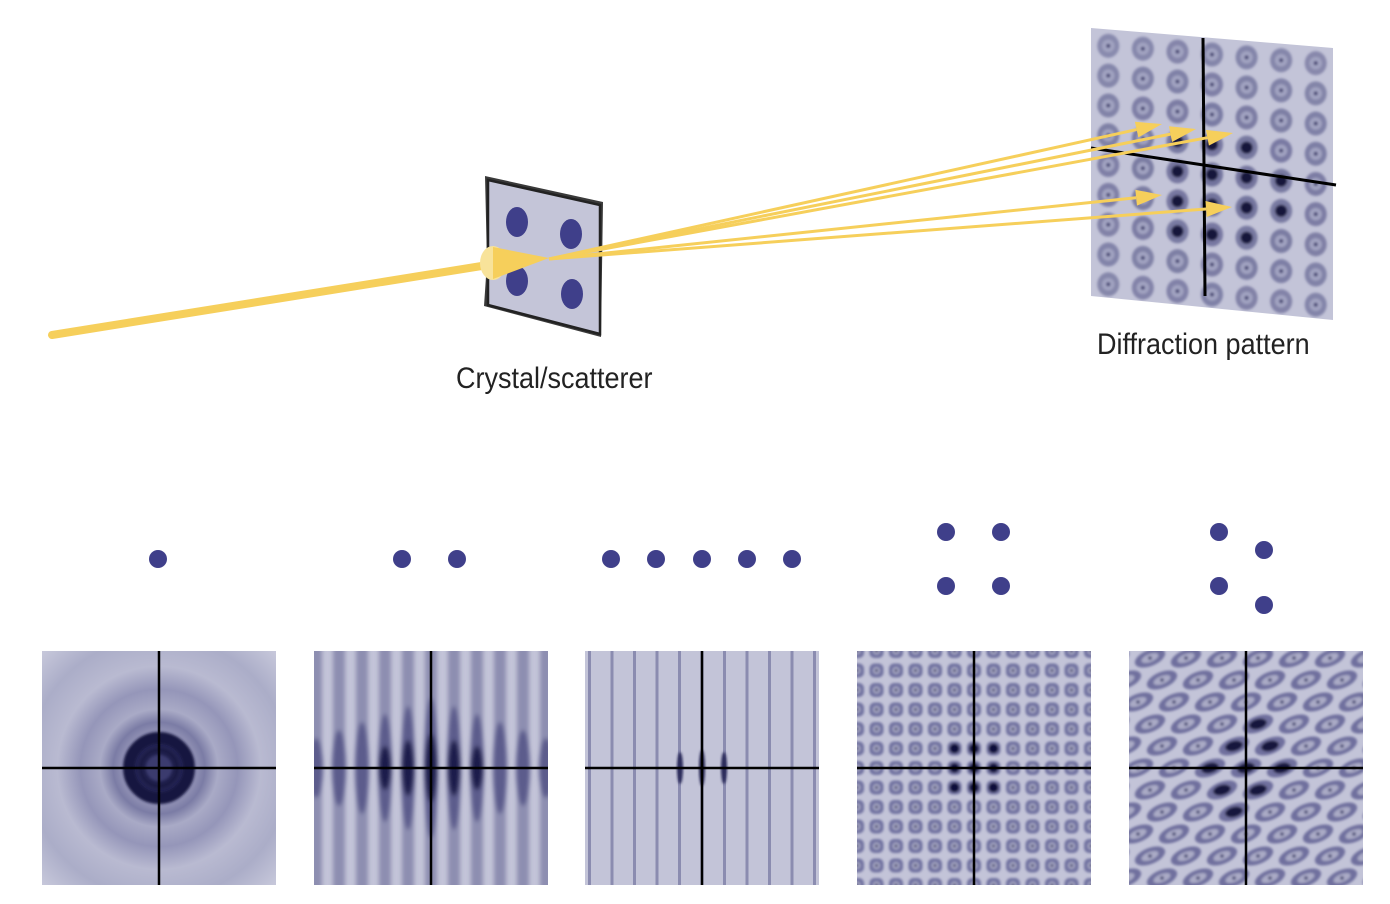 This screenshot has width=1390, height=904. What do you see at coordinates (554, 378) in the screenshot?
I see `crystal-scatterer-label: Crystal/scatterer` at bounding box center [554, 378].